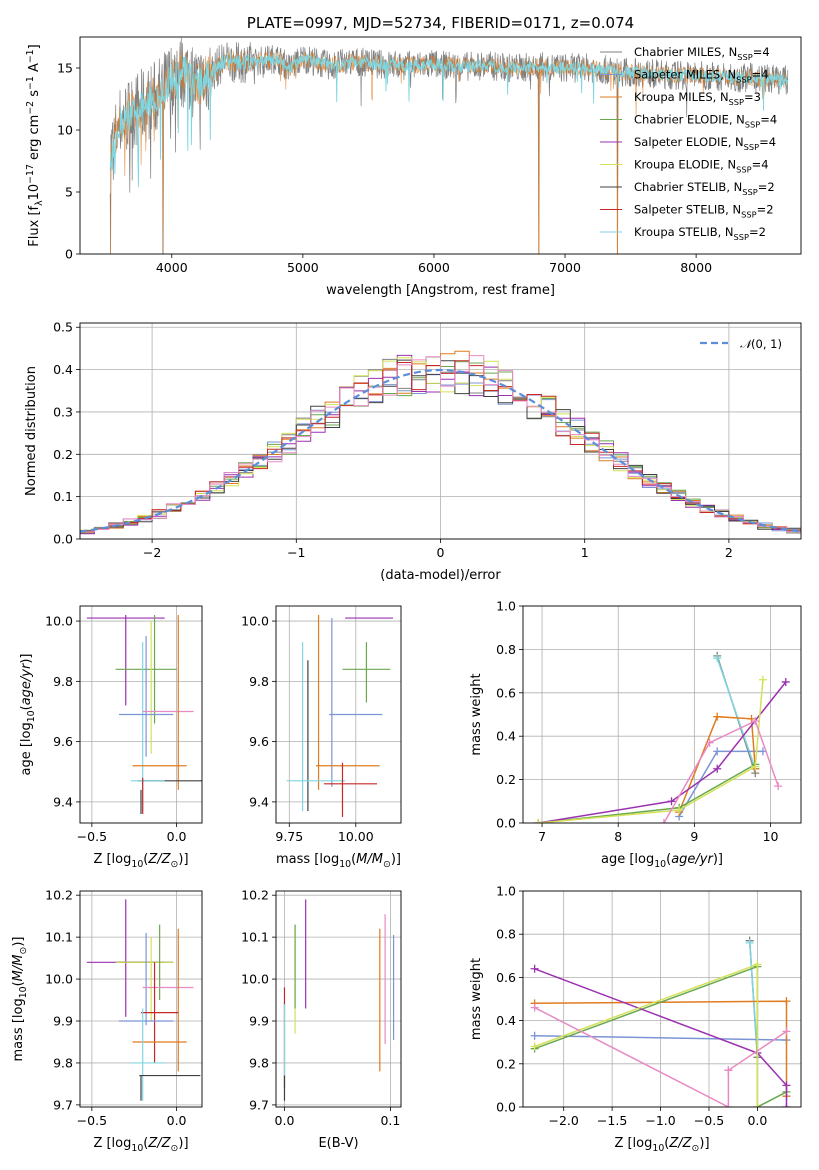  Describe the element at coordinates (69, 254) in the screenshot. I see `y-tick-label: 0` at that location.